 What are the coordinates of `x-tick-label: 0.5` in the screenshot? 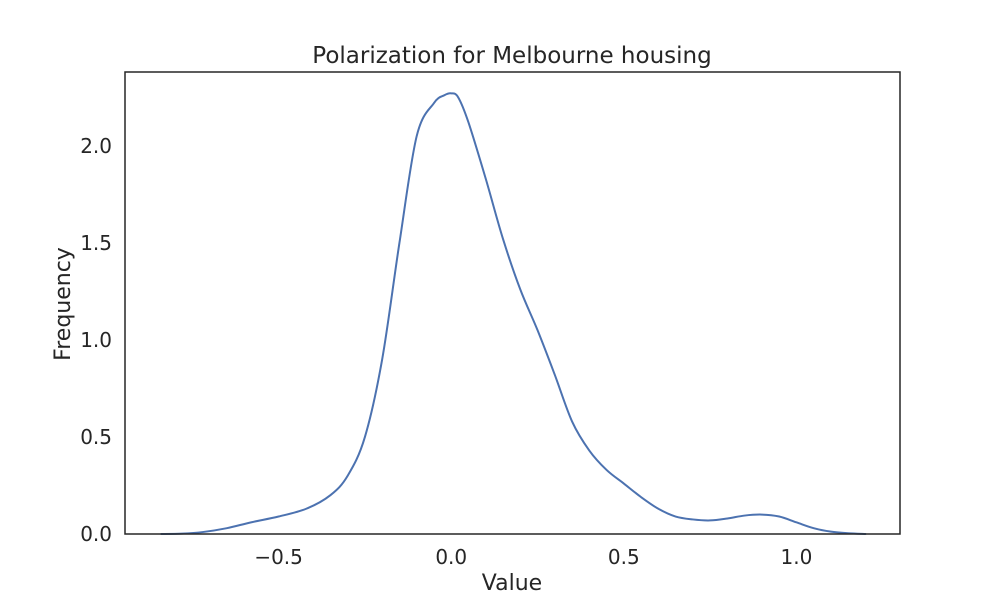 It's located at (624, 557).